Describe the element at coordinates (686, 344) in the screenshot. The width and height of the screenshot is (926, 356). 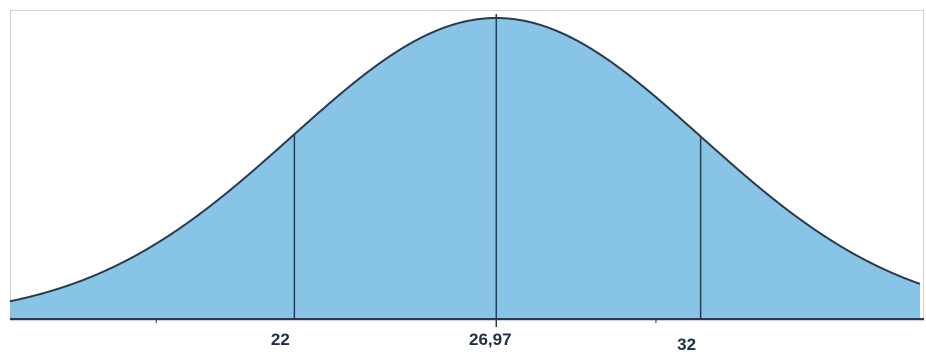
I see `x-tick-label-2: 32` at that location.